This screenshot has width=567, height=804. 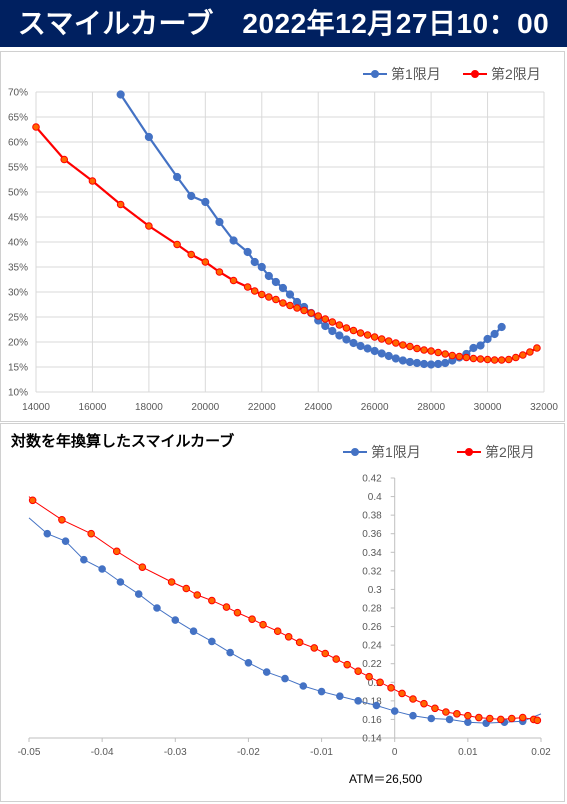 I want to click on x-tick-label: 0.02, so click(x=541, y=752).